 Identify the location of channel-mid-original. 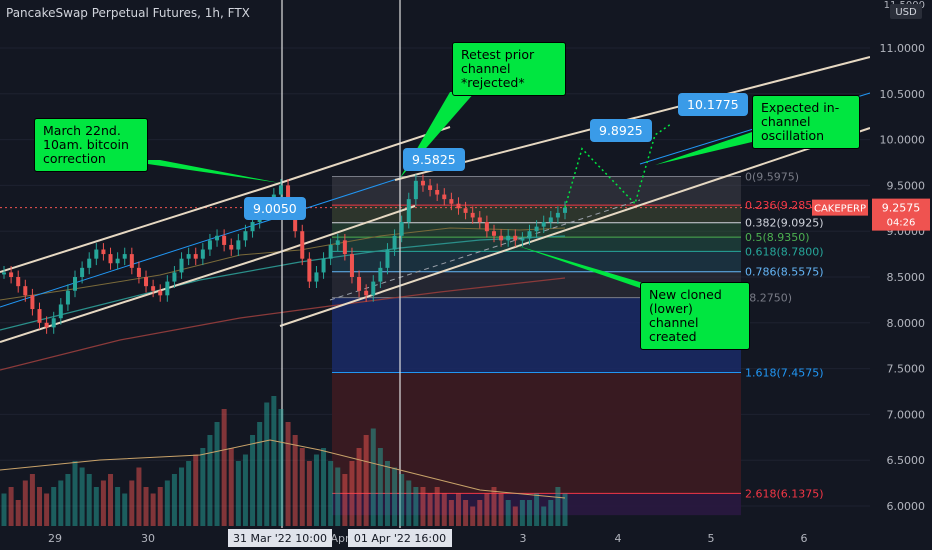
(200, 242).